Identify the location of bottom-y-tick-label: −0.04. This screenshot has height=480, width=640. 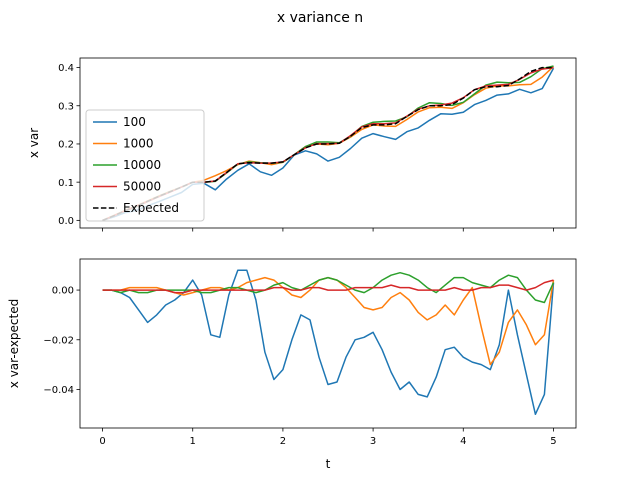
(58, 390).